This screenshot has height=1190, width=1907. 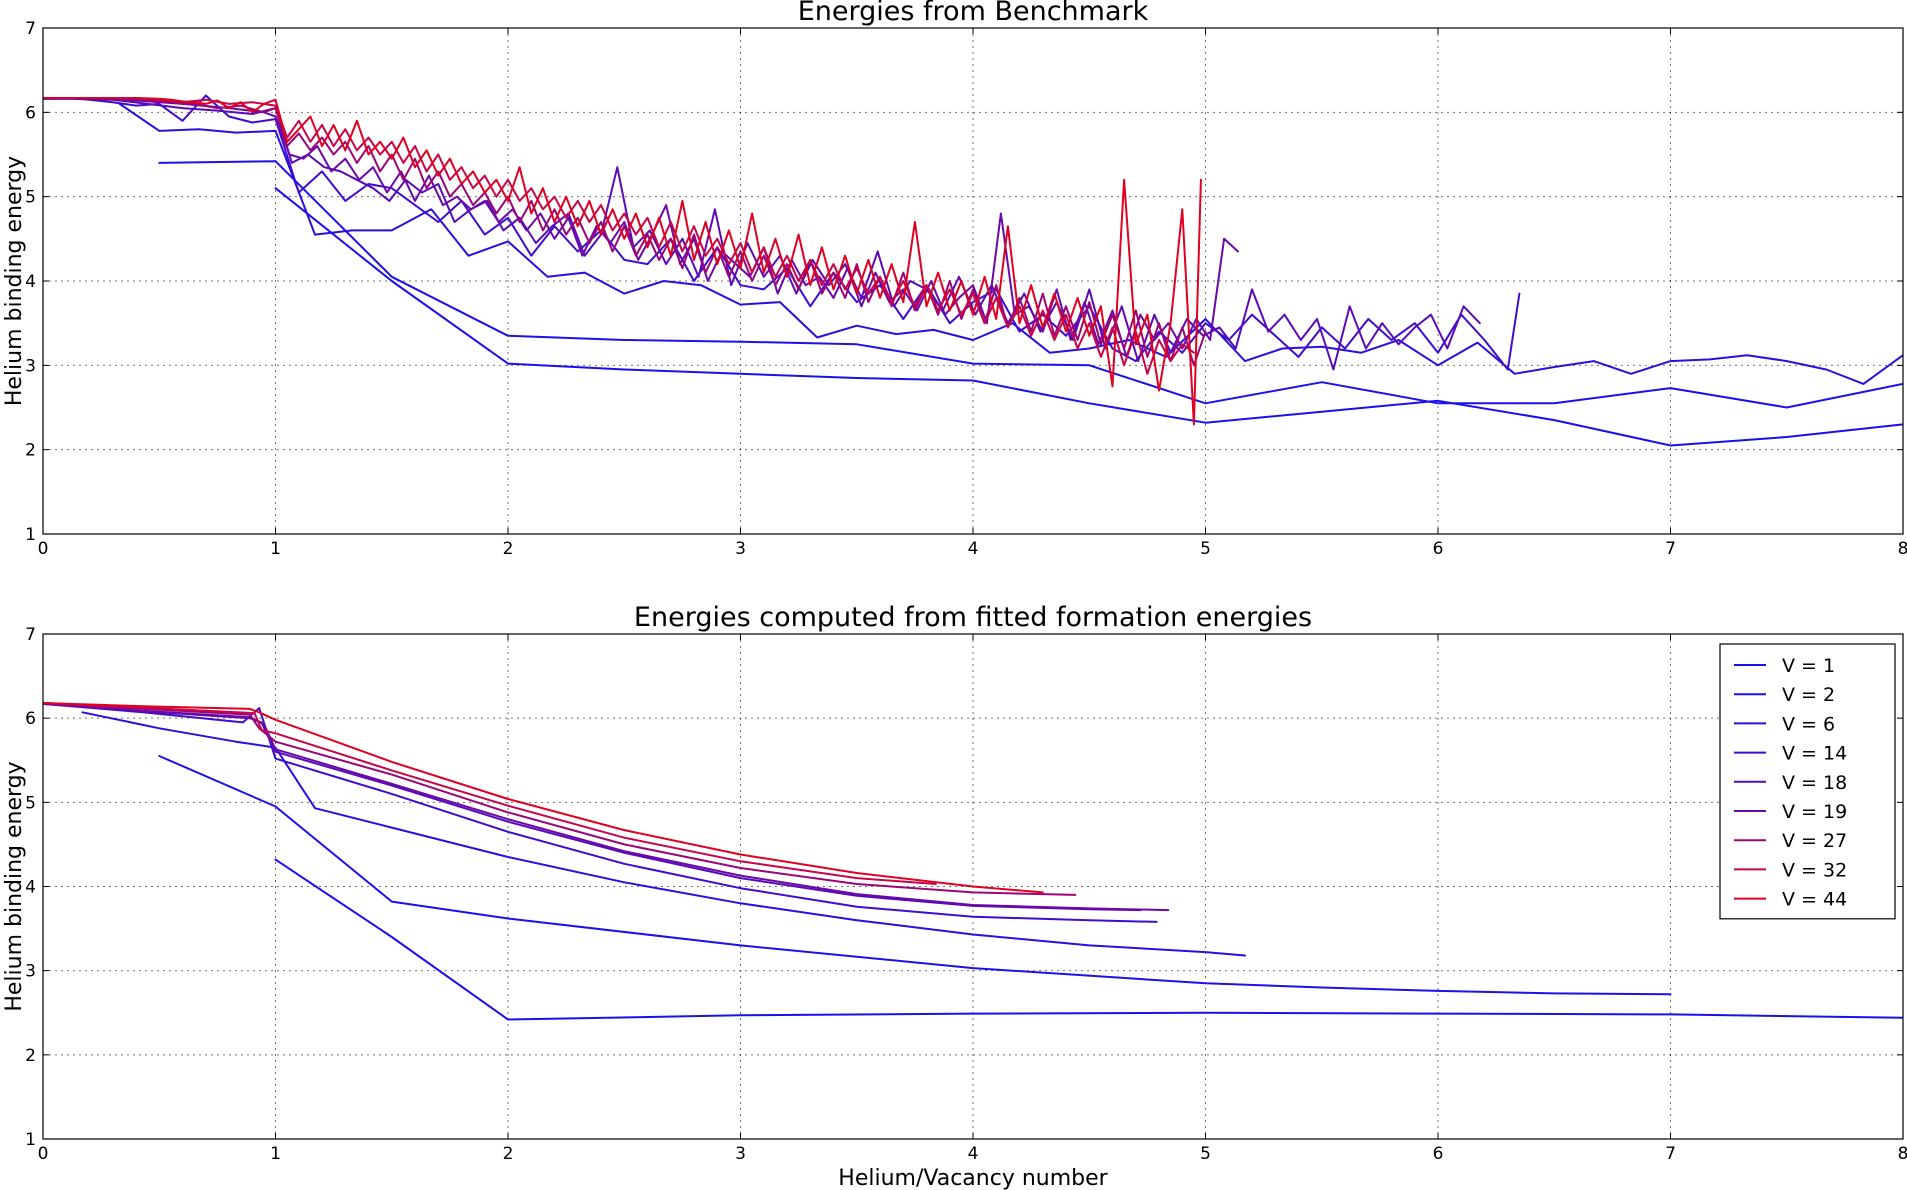 What do you see at coordinates (1808, 695) in the screenshot?
I see `legend-entry: V = 2` at bounding box center [1808, 695].